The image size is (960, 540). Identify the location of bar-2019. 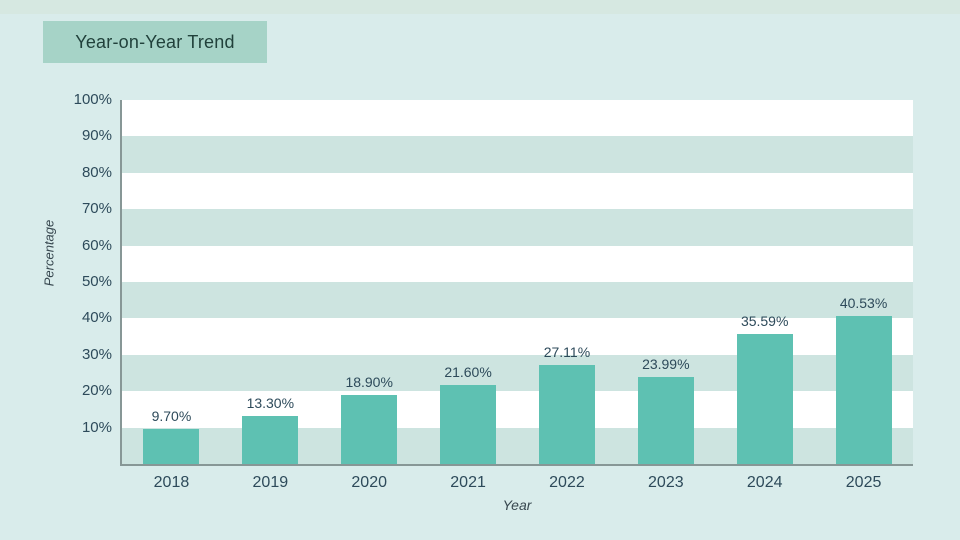
(270, 439).